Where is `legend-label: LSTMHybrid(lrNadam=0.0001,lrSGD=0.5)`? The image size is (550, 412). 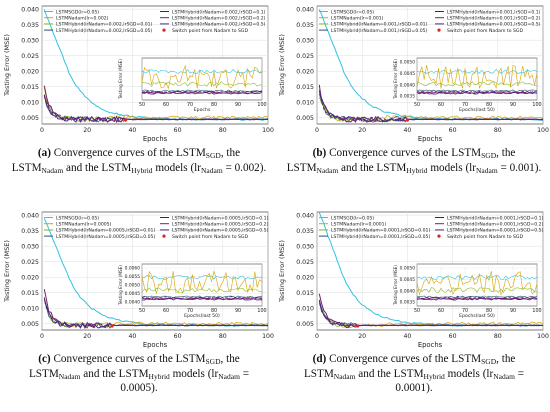
legend-label: LSTMHybrid(lrNadam=0.0001,lrSGD=0.5) is located at coordinates (495, 231).